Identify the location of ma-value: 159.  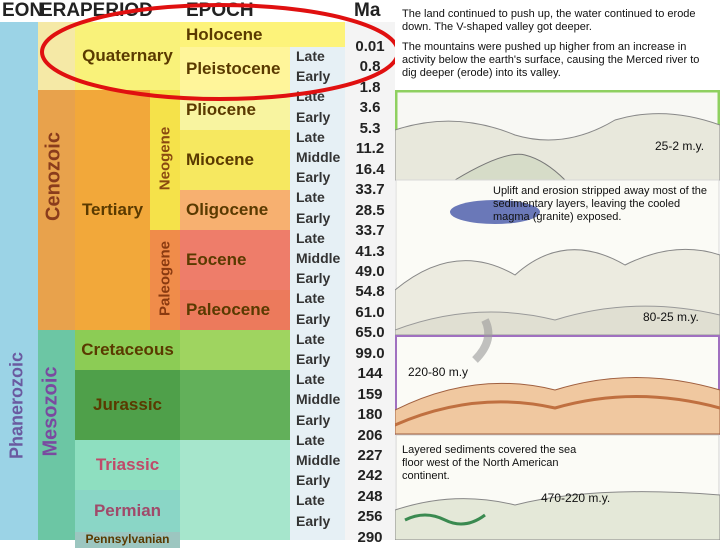
(370, 394).